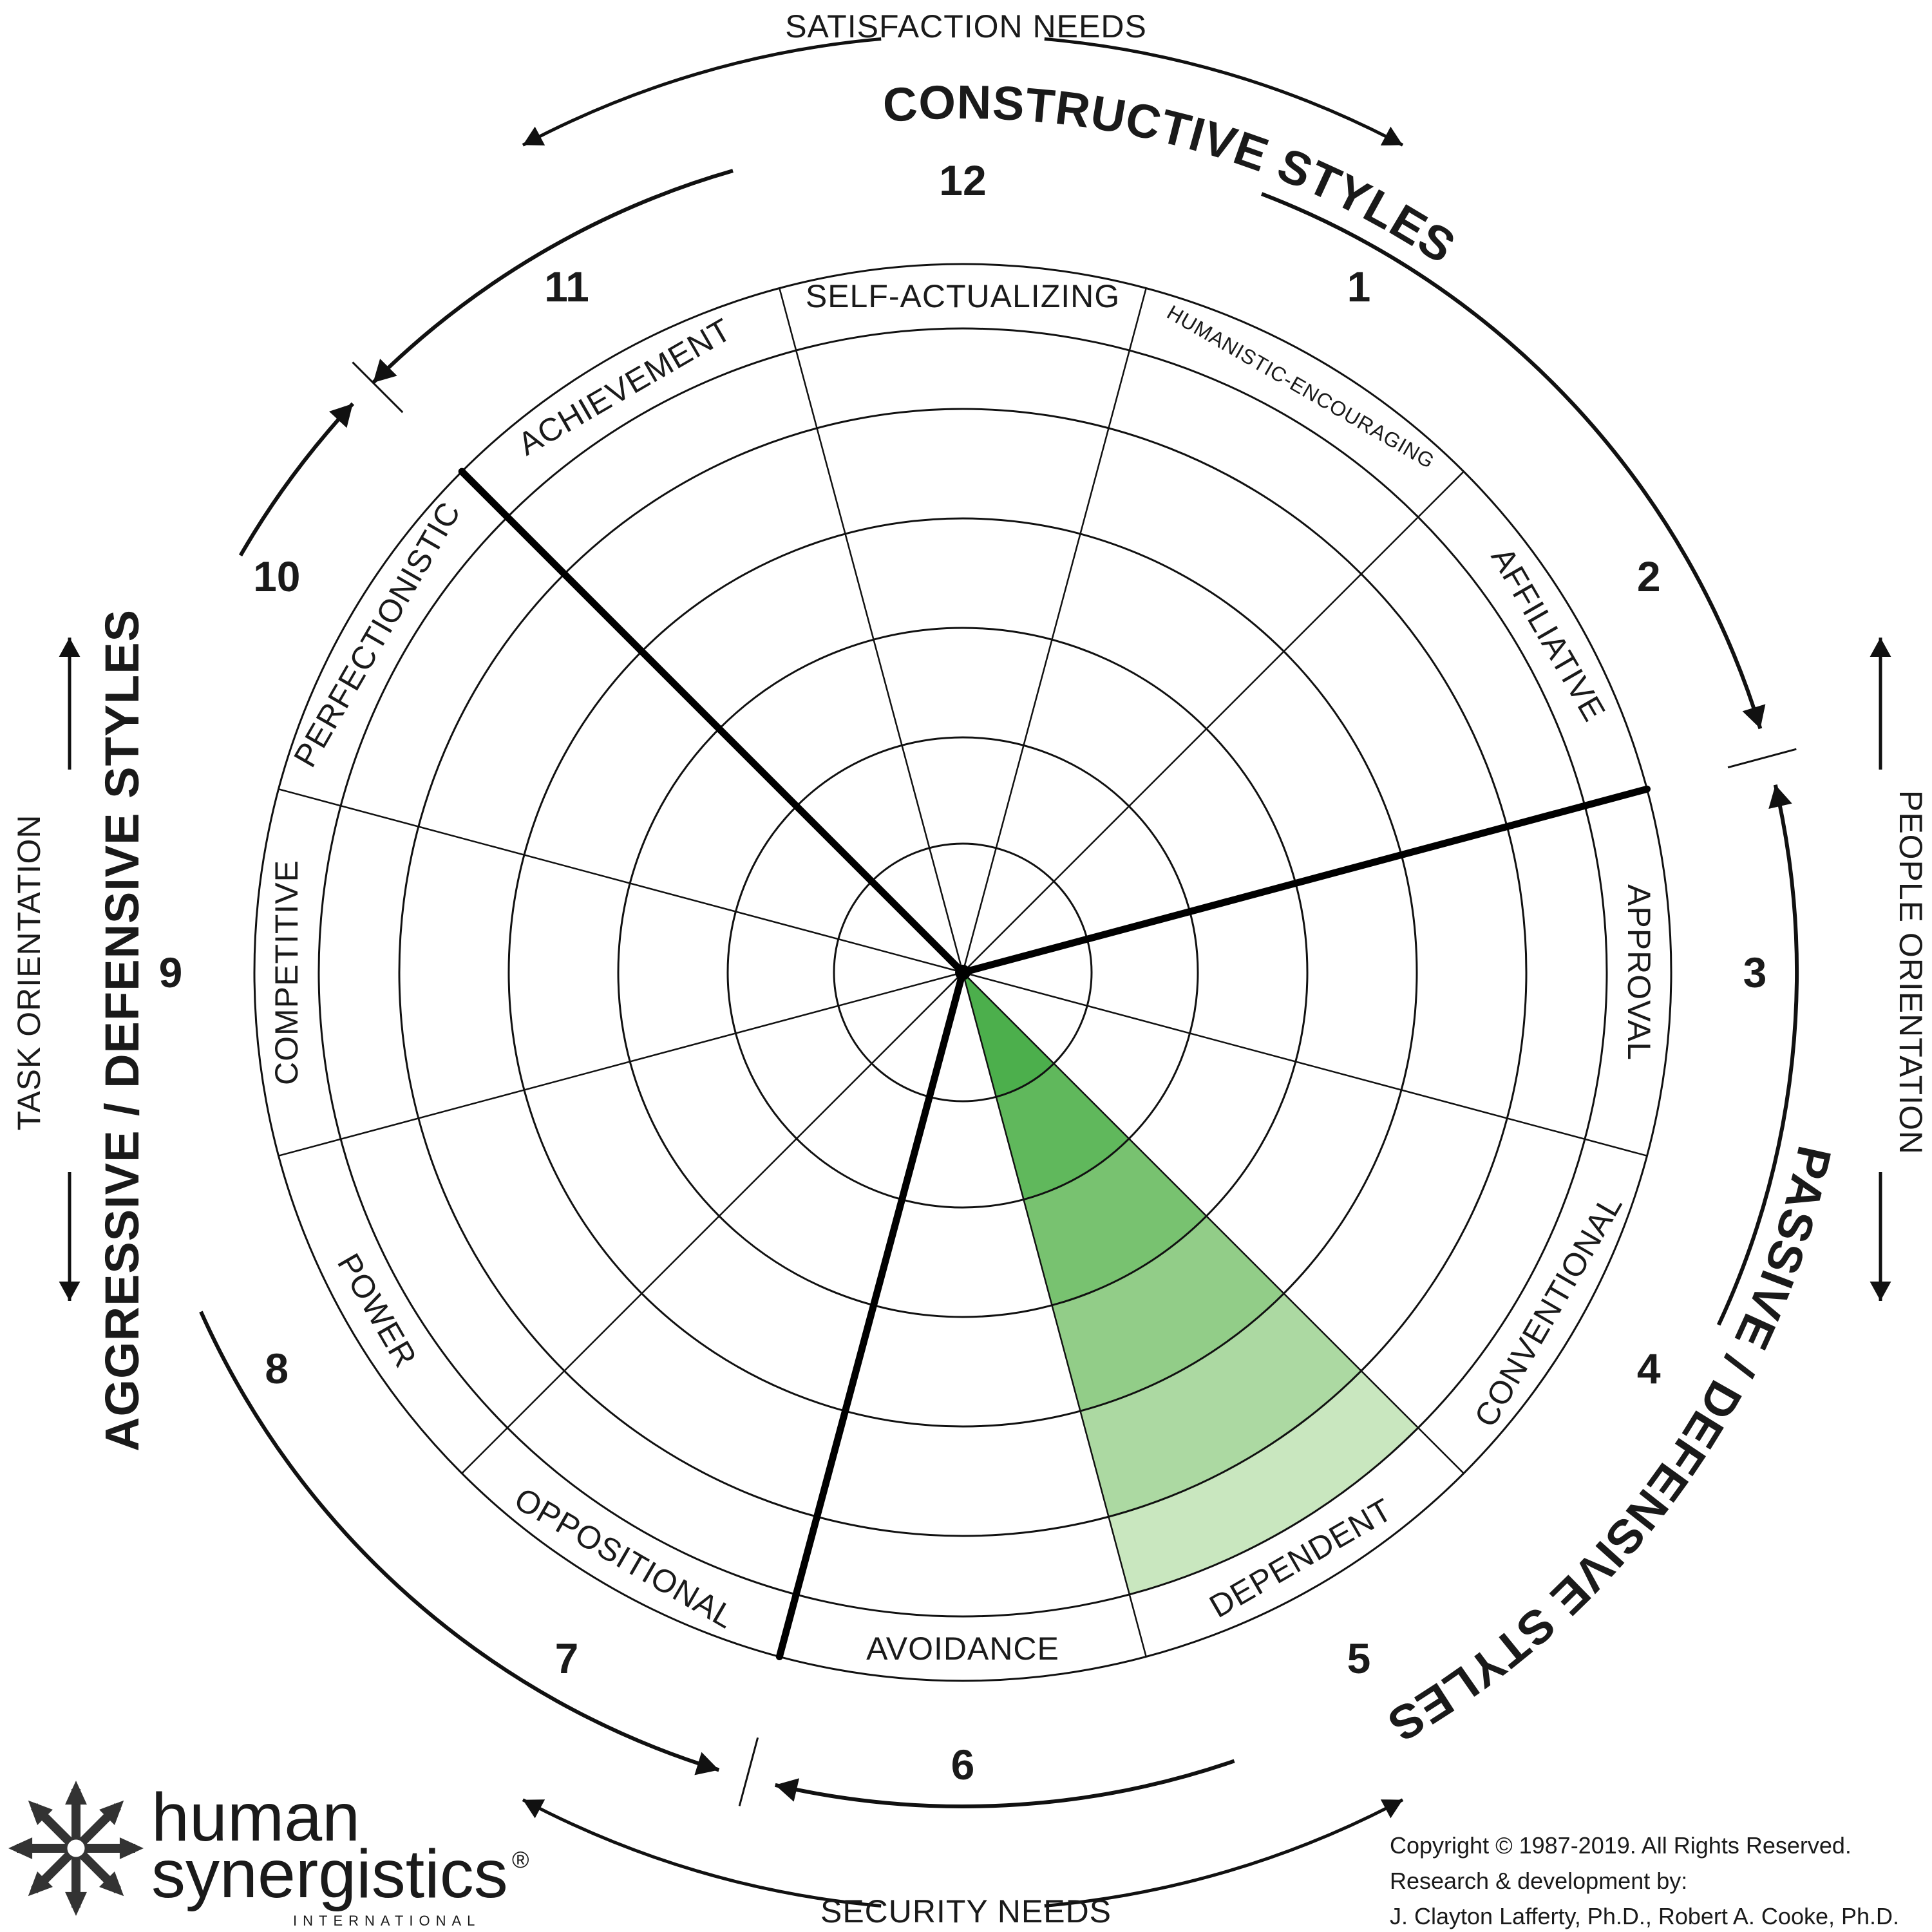 This screenshot has height=1932, width=1932. What do you see at coordinates (1649, 1368) in the screenshot?
I see `style-number: 4` at bounding box center [1649, 1368].